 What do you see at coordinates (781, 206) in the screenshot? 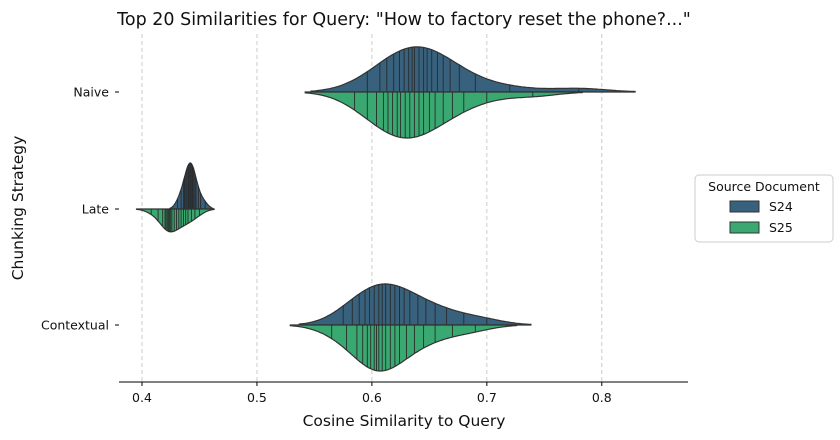
I see `legend-label-s24: S24` at bounding box center [781, 206].